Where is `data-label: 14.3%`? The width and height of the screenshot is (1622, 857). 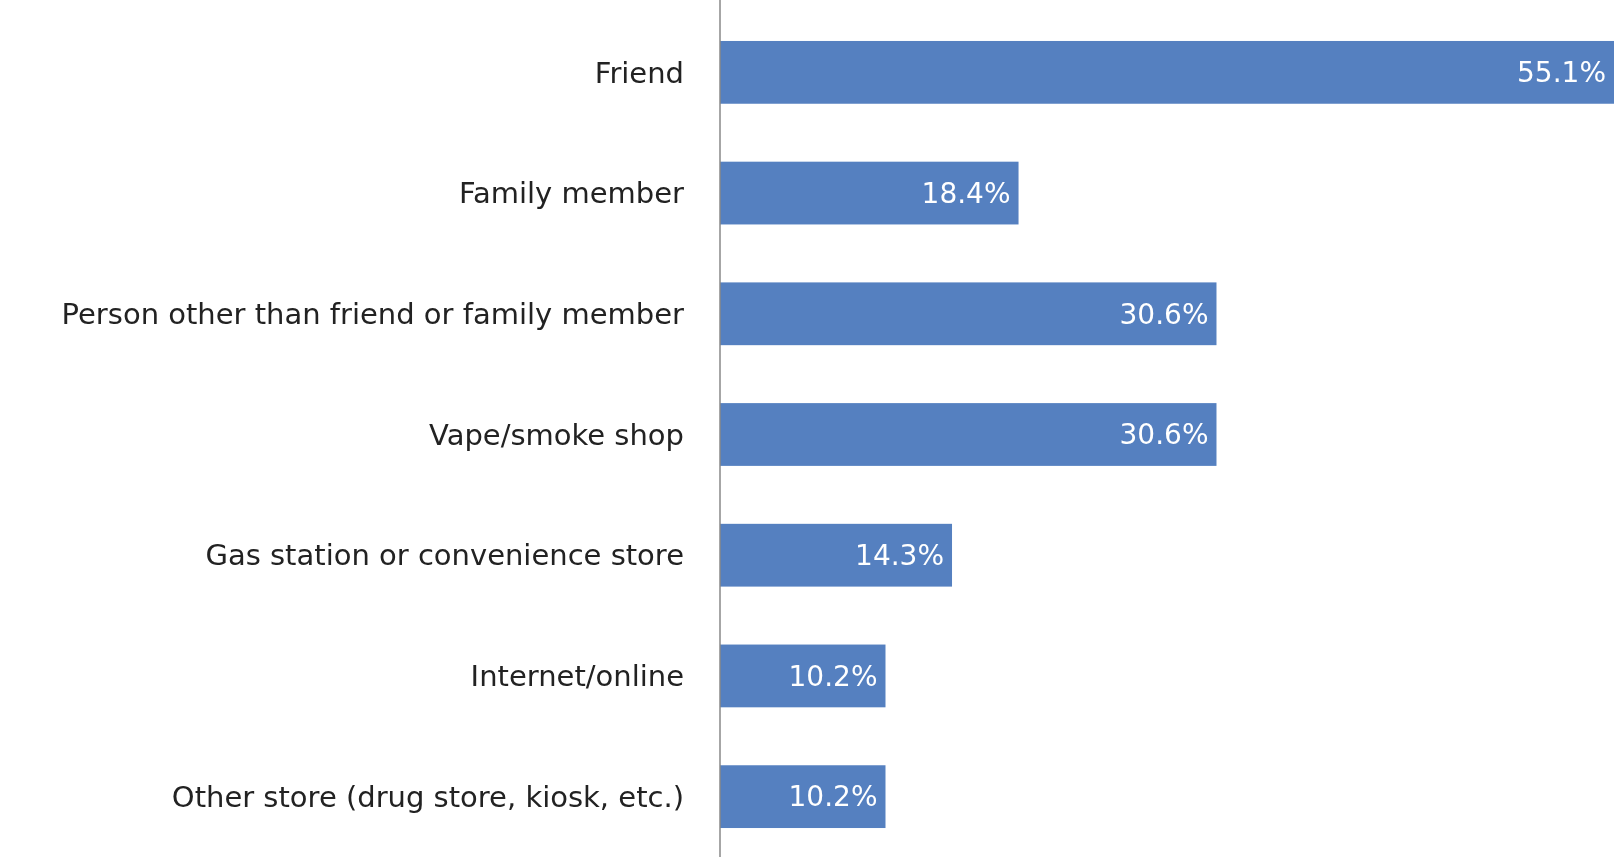
data-label: 14.3% is located at coordinates (900, 556).